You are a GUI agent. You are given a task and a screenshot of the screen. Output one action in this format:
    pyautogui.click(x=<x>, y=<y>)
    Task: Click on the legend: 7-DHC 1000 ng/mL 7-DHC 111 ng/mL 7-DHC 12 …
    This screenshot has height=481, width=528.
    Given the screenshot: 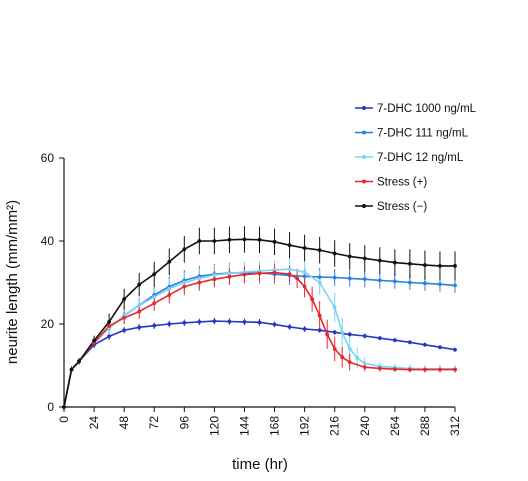 What is the action you would take?
    pyautogui.click(x=416, y=158)
    